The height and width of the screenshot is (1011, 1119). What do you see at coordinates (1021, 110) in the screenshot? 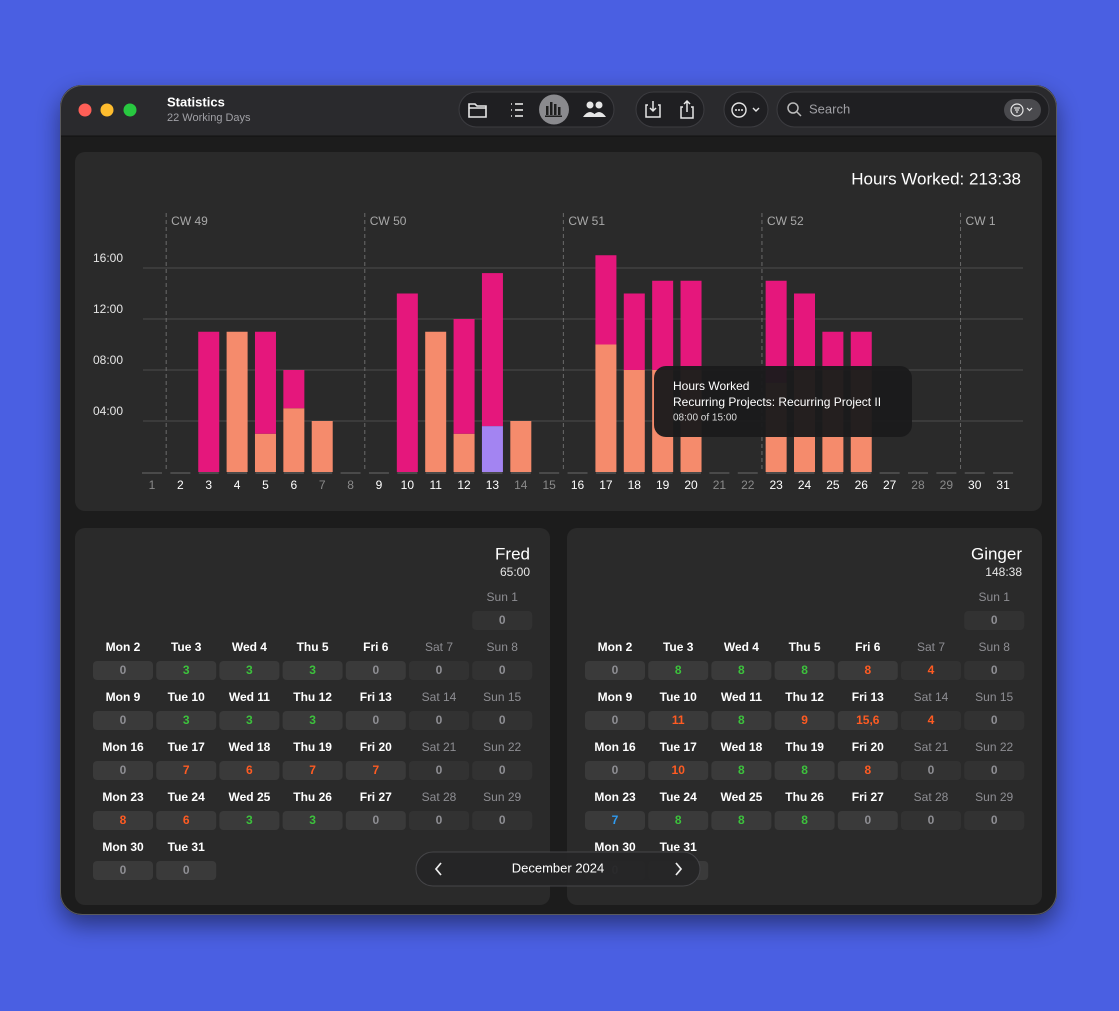
I see `filter-icon` at bounding box center [1021, 110].